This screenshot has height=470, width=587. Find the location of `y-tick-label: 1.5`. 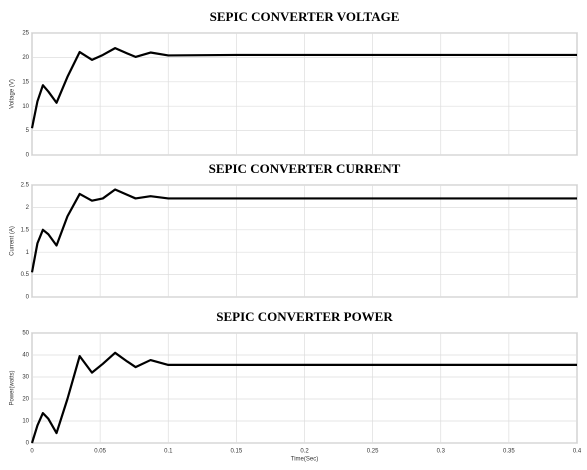

y-tick-label: 1.5 is located at coordinates (25, 230).